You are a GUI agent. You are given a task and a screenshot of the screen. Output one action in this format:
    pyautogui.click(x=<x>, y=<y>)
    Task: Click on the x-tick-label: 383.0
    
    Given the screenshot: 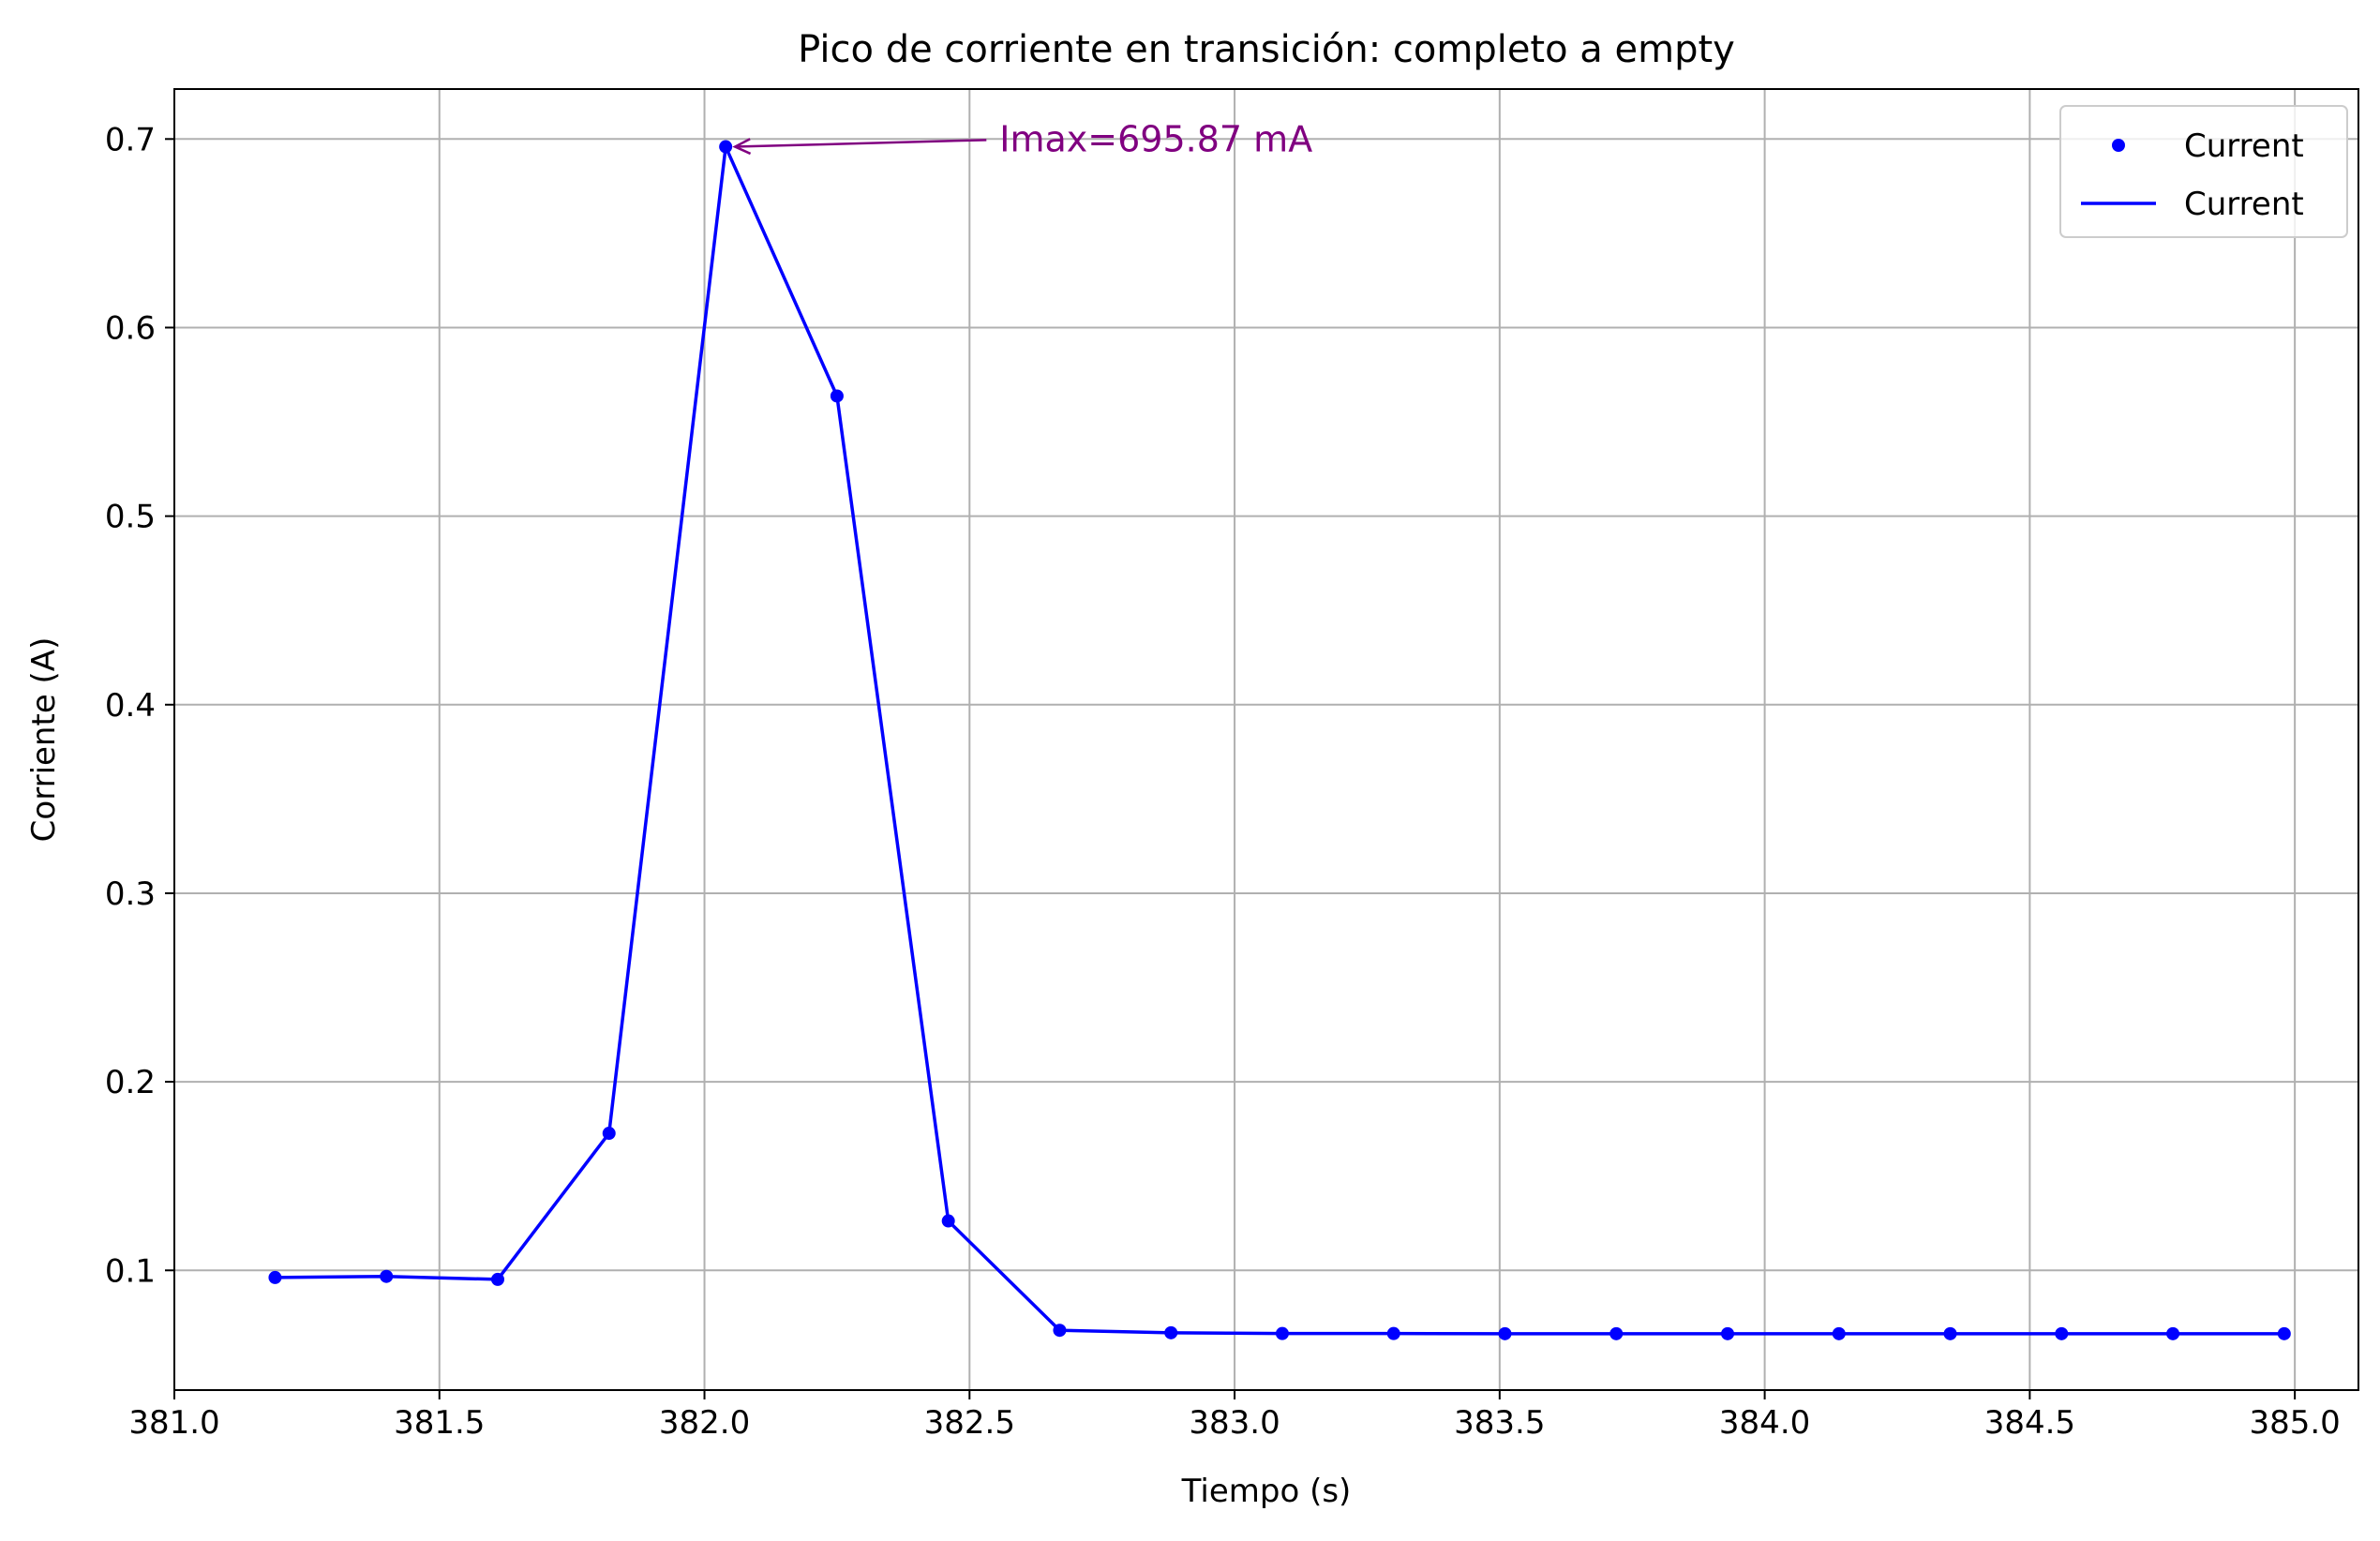 What is the action you would take?
    pyautogui.click(x=1234, y=1423)
    